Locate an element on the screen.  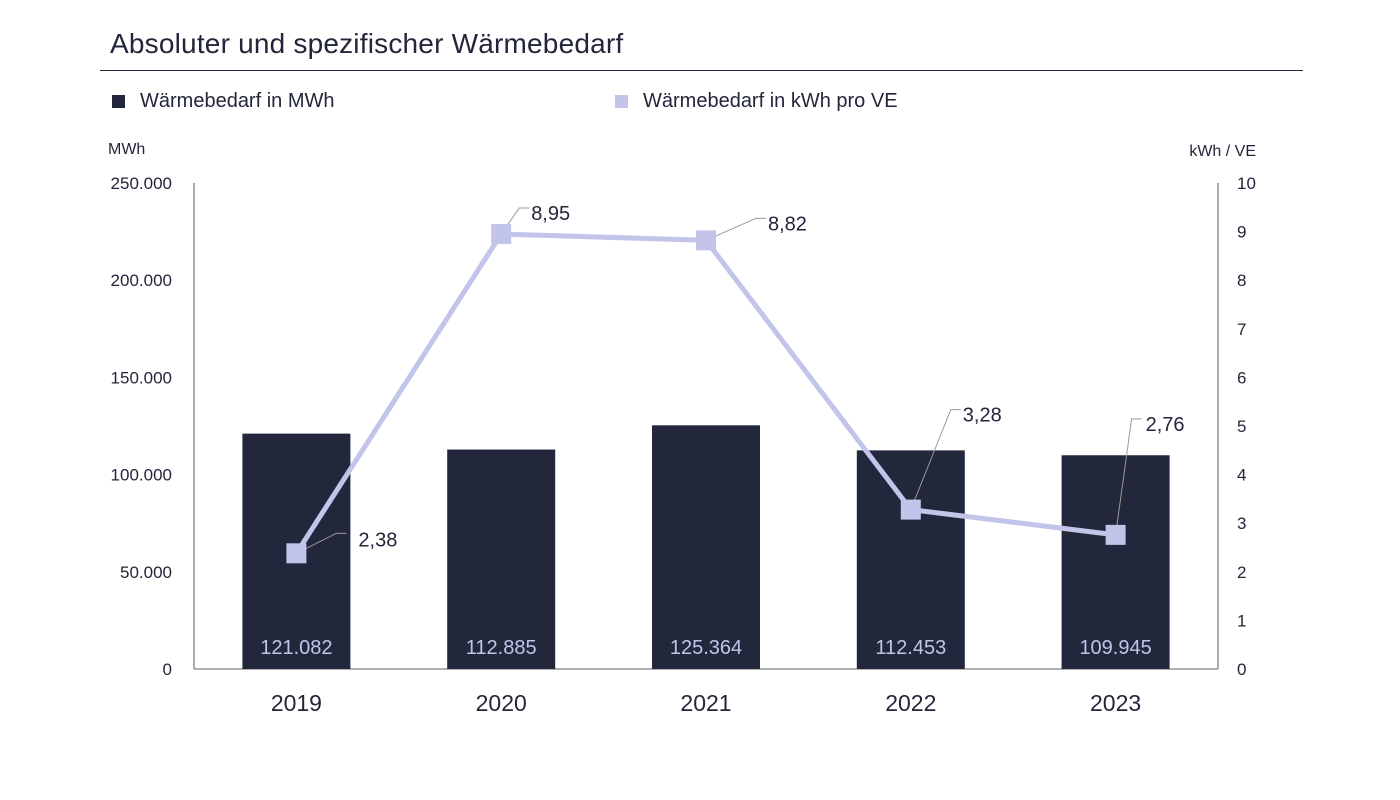
x-axis-tick-label: 2020 is located at coordinates (501, 703).